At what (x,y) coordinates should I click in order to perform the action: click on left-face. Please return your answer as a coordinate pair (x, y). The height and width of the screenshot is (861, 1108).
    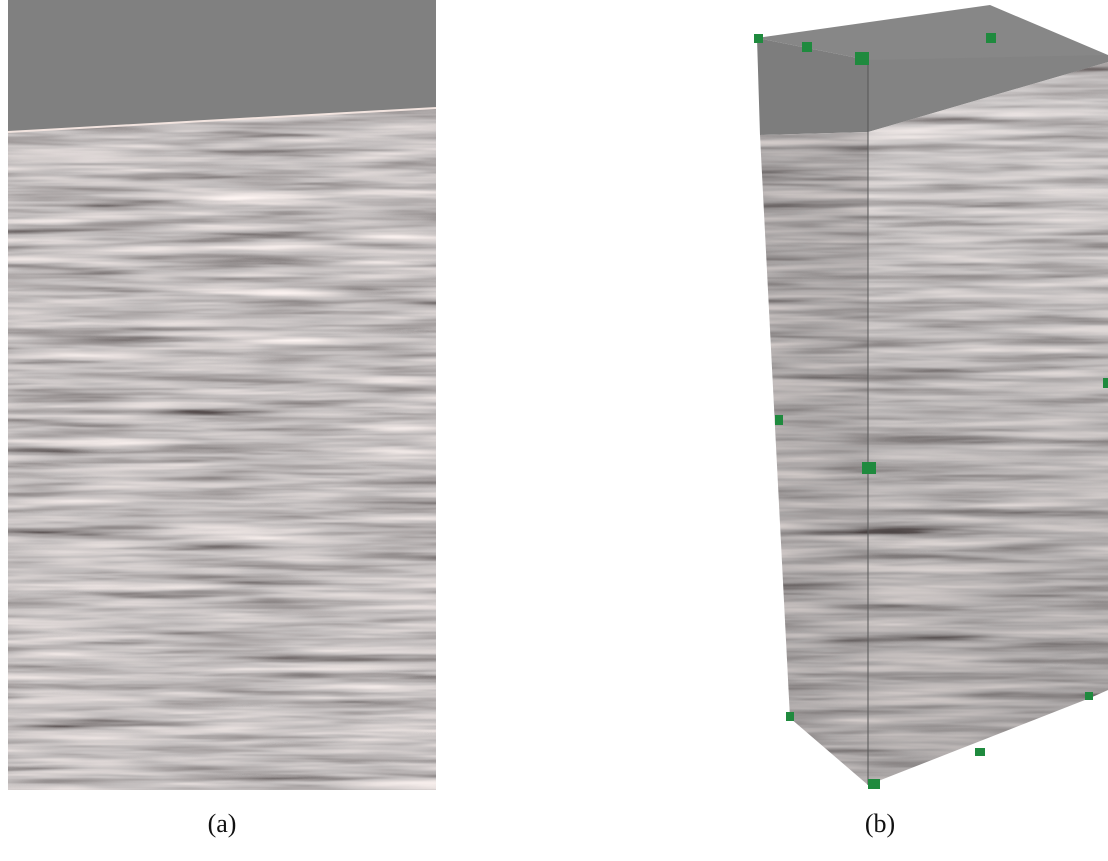
    Looking at the image, I should click on (814, 458).